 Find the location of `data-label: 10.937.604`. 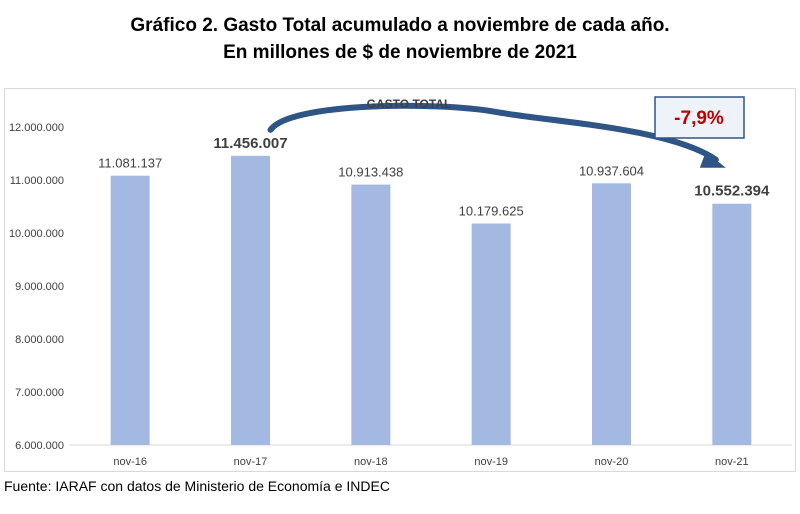

data-label: 10.937.604 is located at coordinates (611, 170).